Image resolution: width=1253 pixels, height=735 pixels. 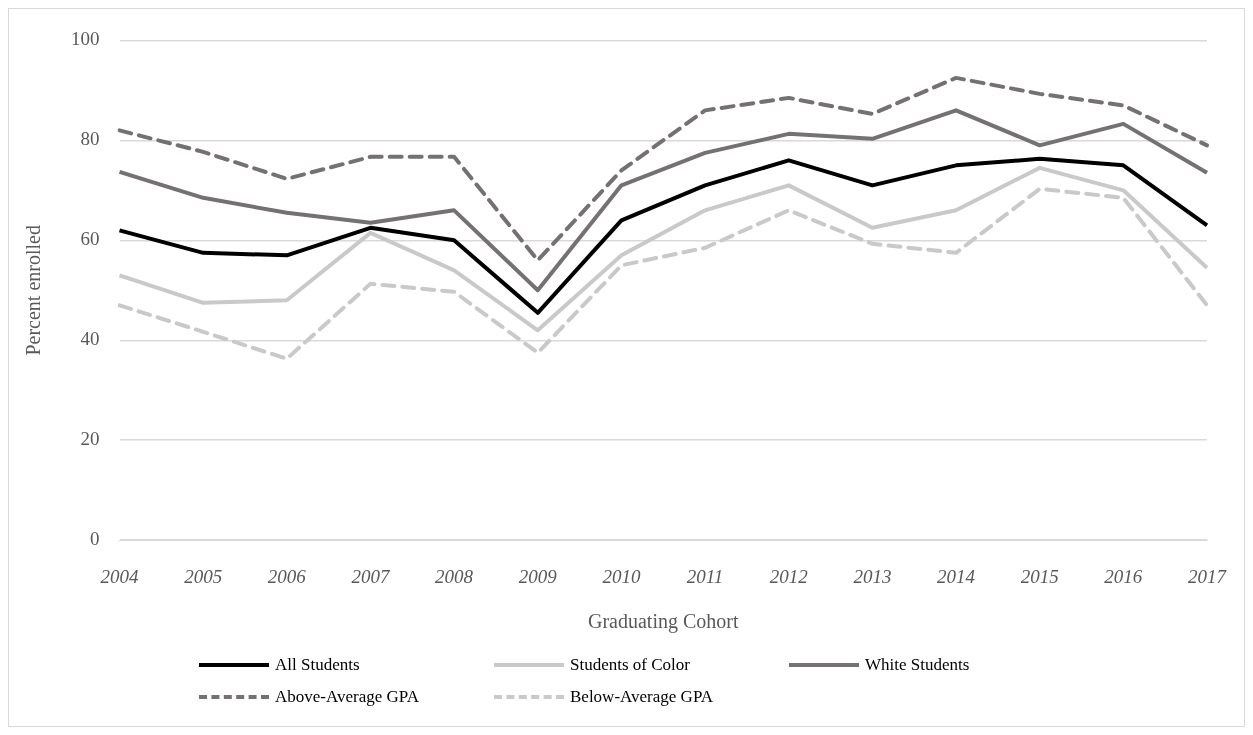 I want to click on legend-label: Below-Average GPA, so click(x=642, y=697).